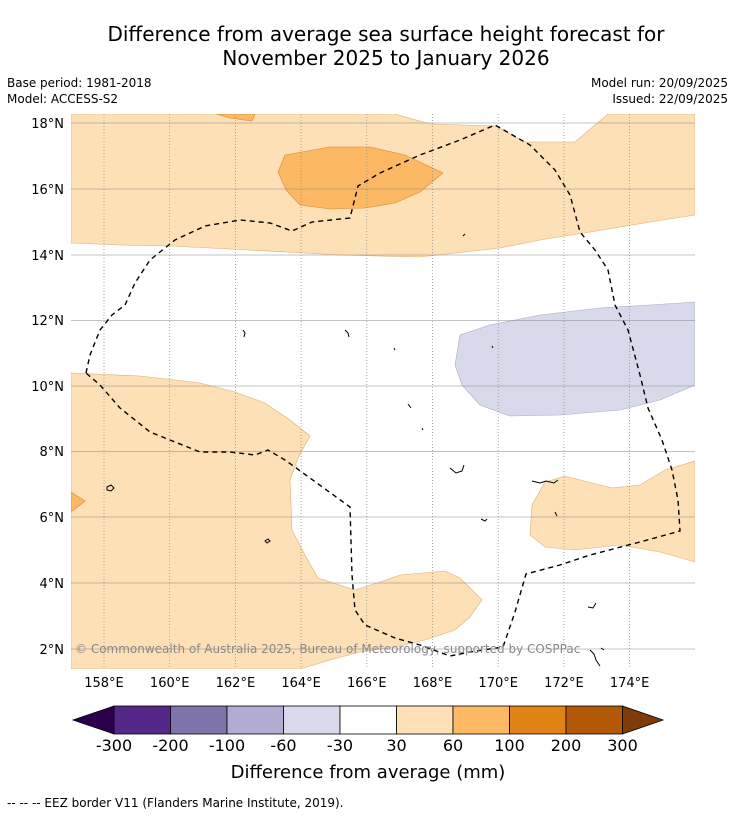 Image resolution: width=736 pixels, height=816 pixels. Describe the element at coordinates (104, 683) in the screenshot. I see `lon-label: 158°E` at that location.